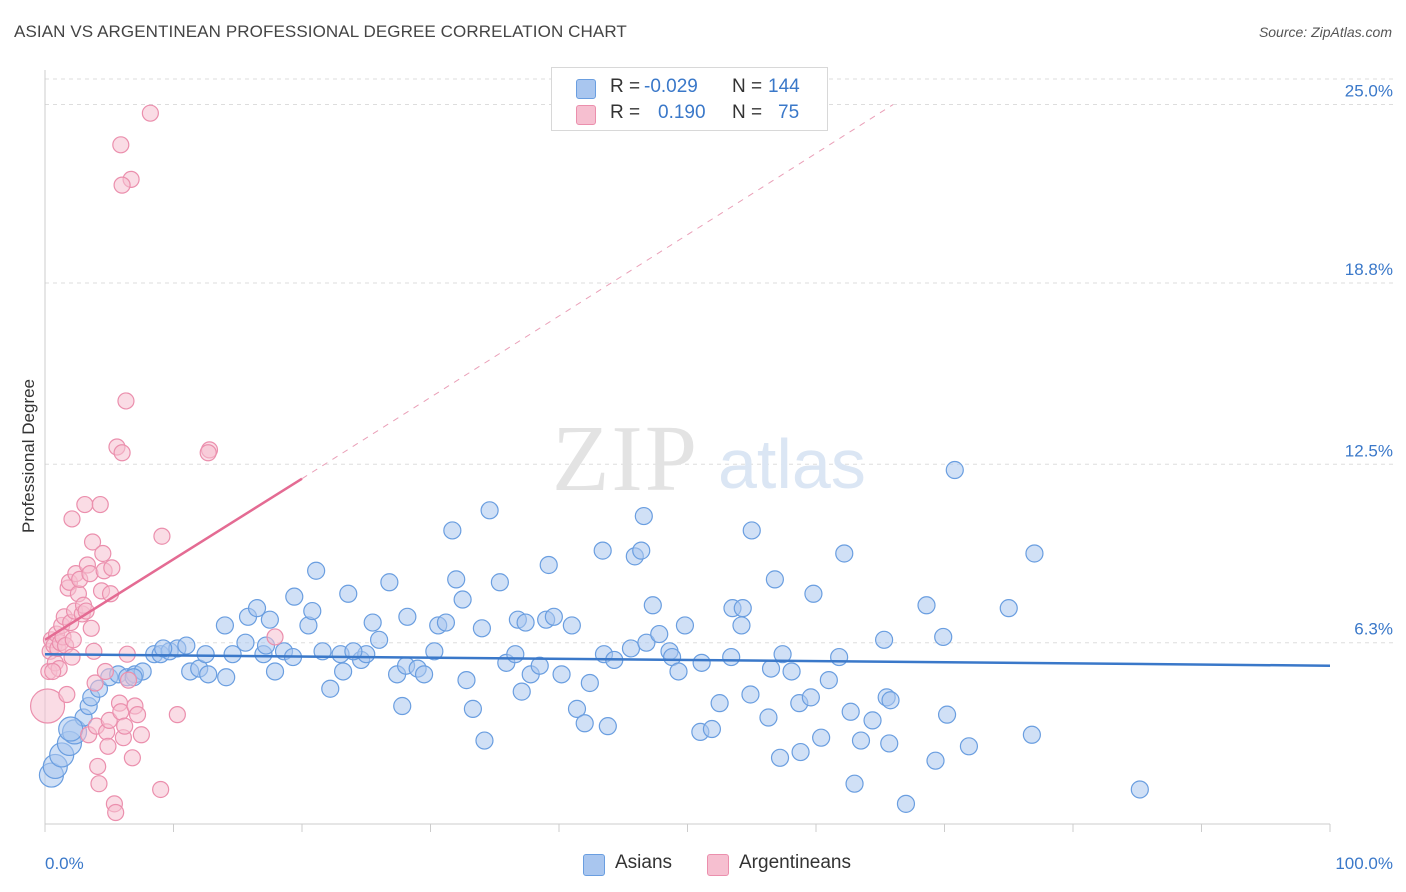  Describe the element at coordinates (644, 862) in the screenshot. I see `bottom-legend-label-asians: Asians` at that location.